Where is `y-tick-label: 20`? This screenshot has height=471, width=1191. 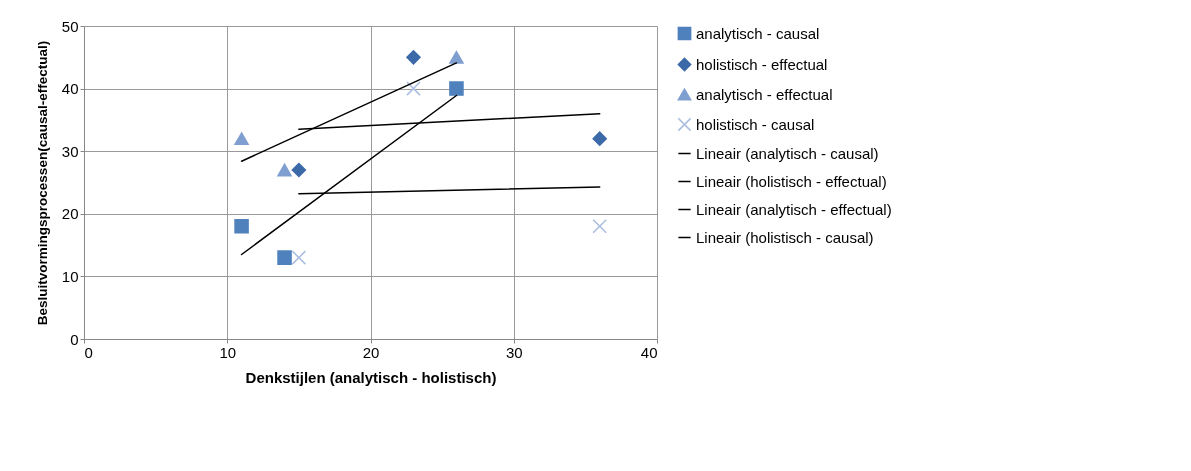 y-tick-label: 20 is located at coordinates (70, 214).